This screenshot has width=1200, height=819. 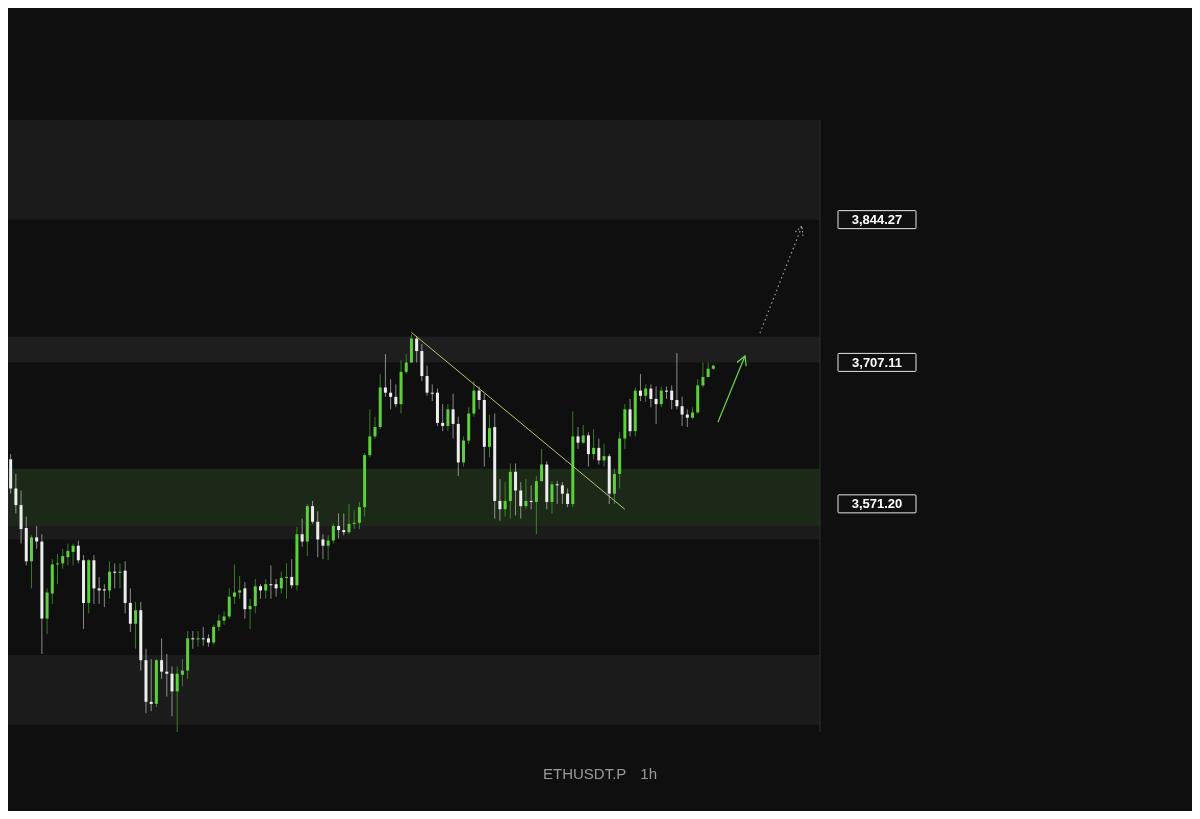 What do you see at coordinates (877, 220) in the screenshot?
I see `y-tick-label: 3,844.27` at bounding box center [877, 220].